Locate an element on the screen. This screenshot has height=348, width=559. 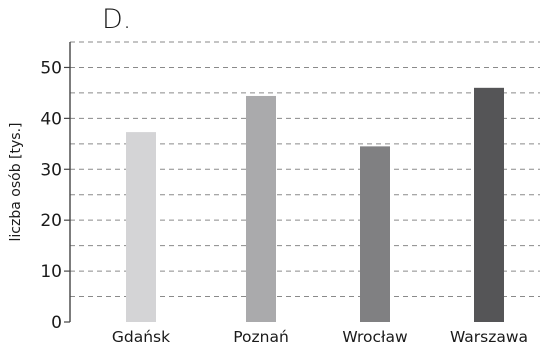
y-tick-label: 0 is located at coordinates (56, 323).